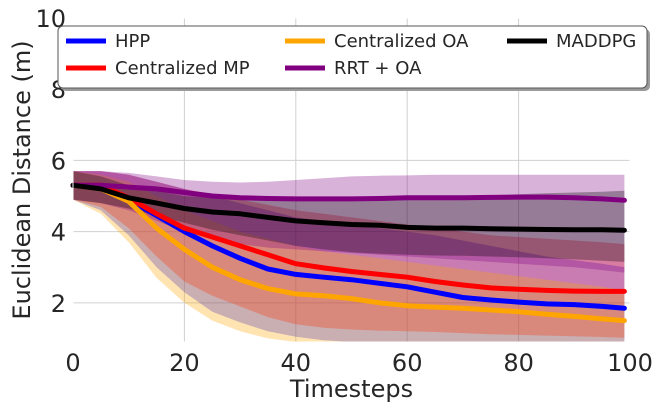 This screenshot has height=409, width=660. Describe the element at coordinates (348, 207) in the screenshot. I see `line-maddpg` at that location.